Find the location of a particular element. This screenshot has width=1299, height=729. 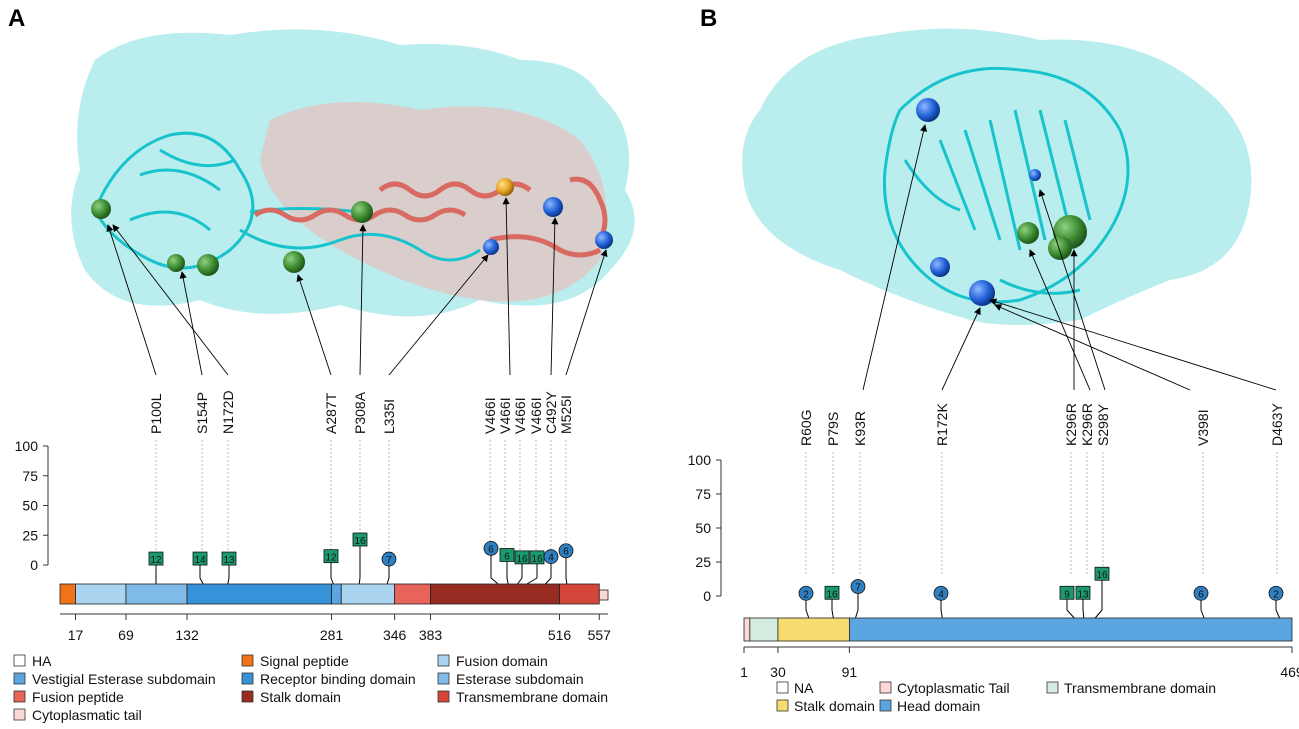

x-axis-a: 17 69 132 281 346 383 516 557 is located at coordinates (335, 628).